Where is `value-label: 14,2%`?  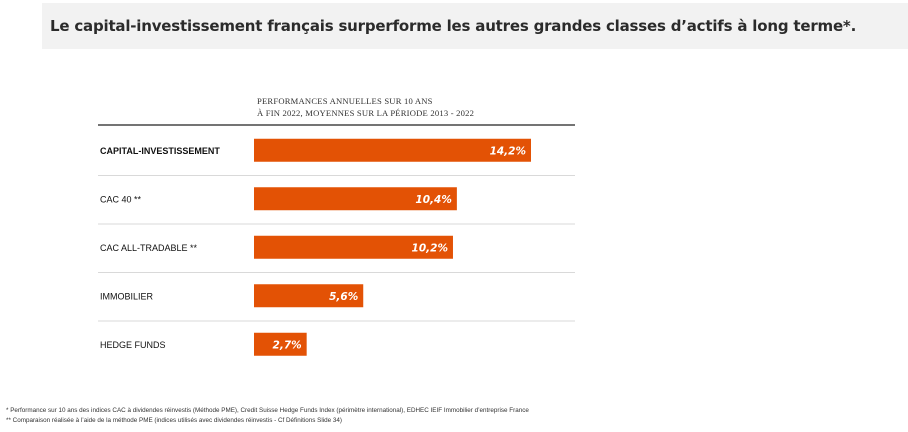 value-label: 14,2% is located at coordinates (508, 151).